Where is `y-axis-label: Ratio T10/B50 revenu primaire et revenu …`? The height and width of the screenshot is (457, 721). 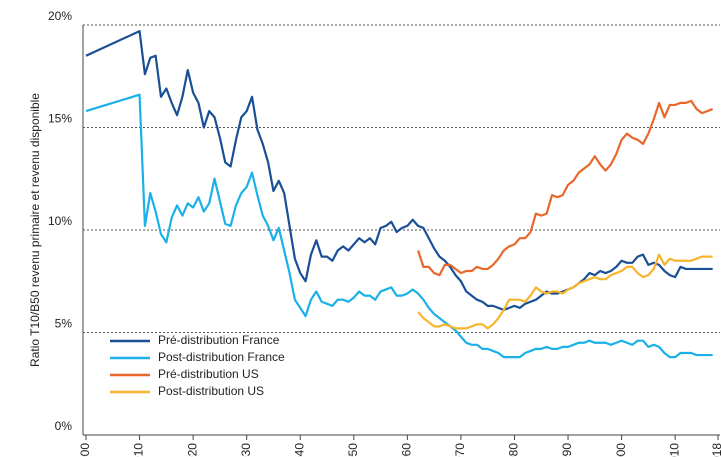 y-axis-label: Ratio T10/B50 revenu primaire et revenu … is located at coordinates (35, 230).